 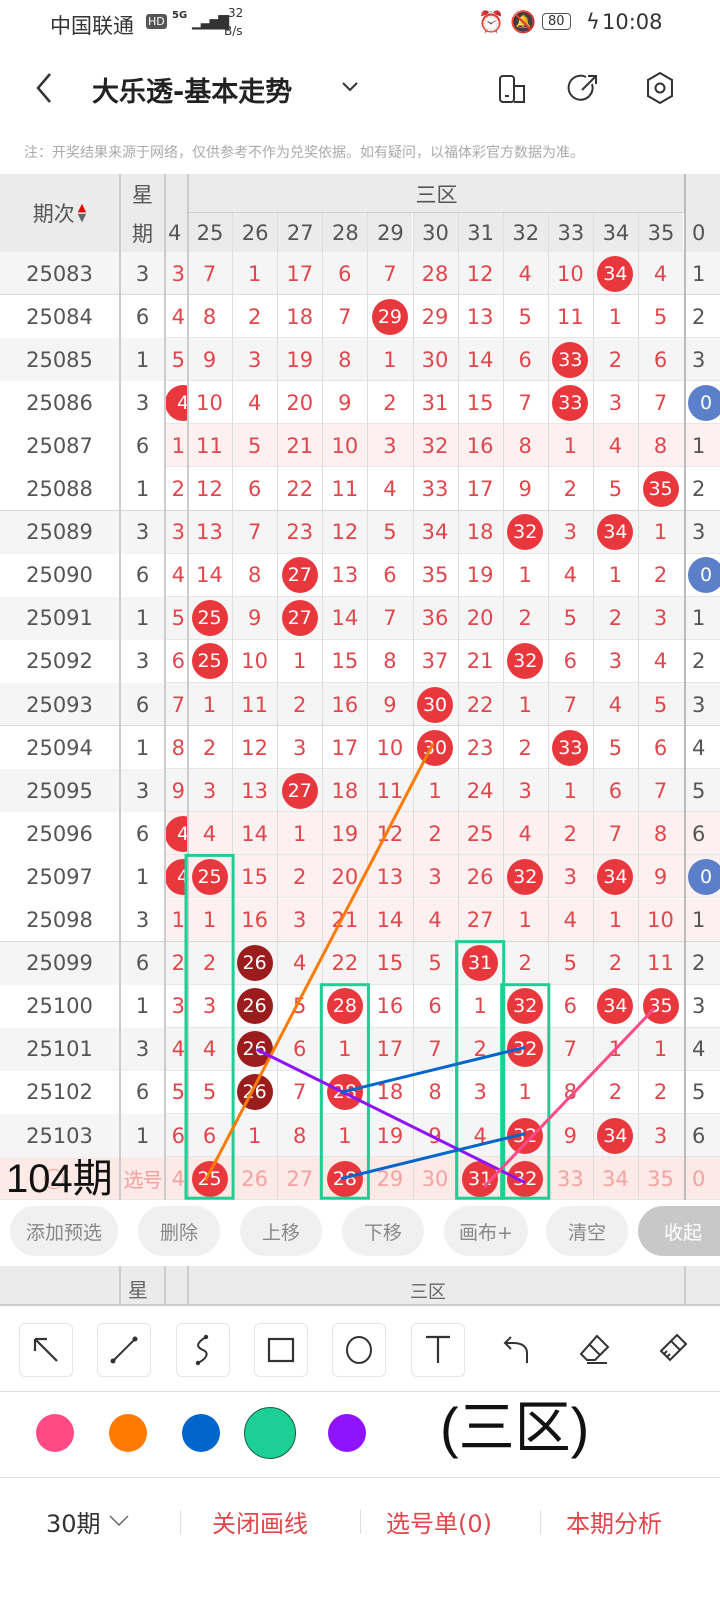 What do you see at coordinates (389, 1049) in the screenshot?
I see `number-cell: 17` at bounding box center [389, 1049].